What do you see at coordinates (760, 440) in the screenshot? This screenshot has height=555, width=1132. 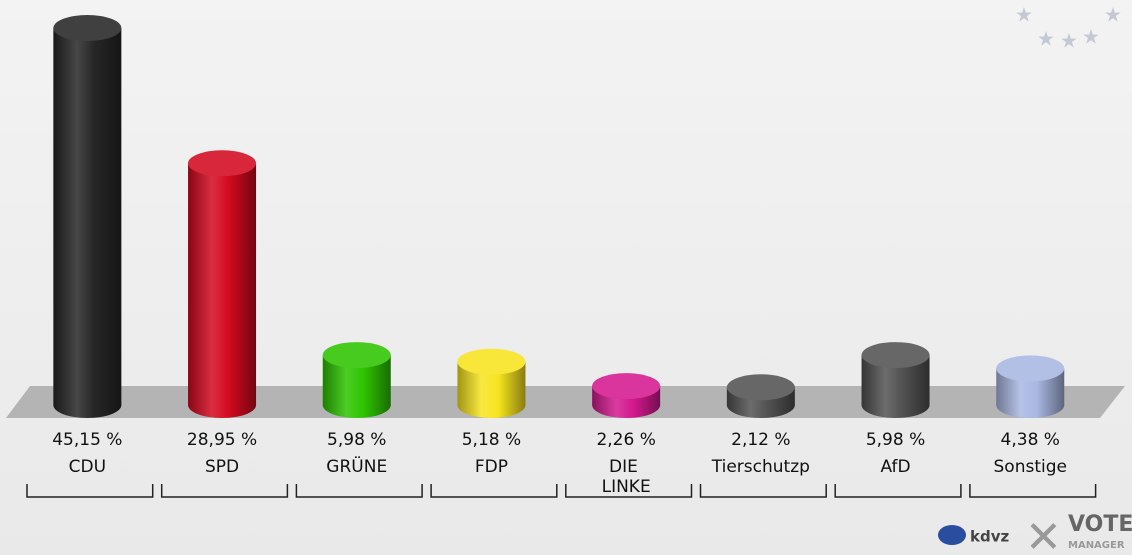 I see `value-label: 2,12 %` at bounding box center [760, 440].